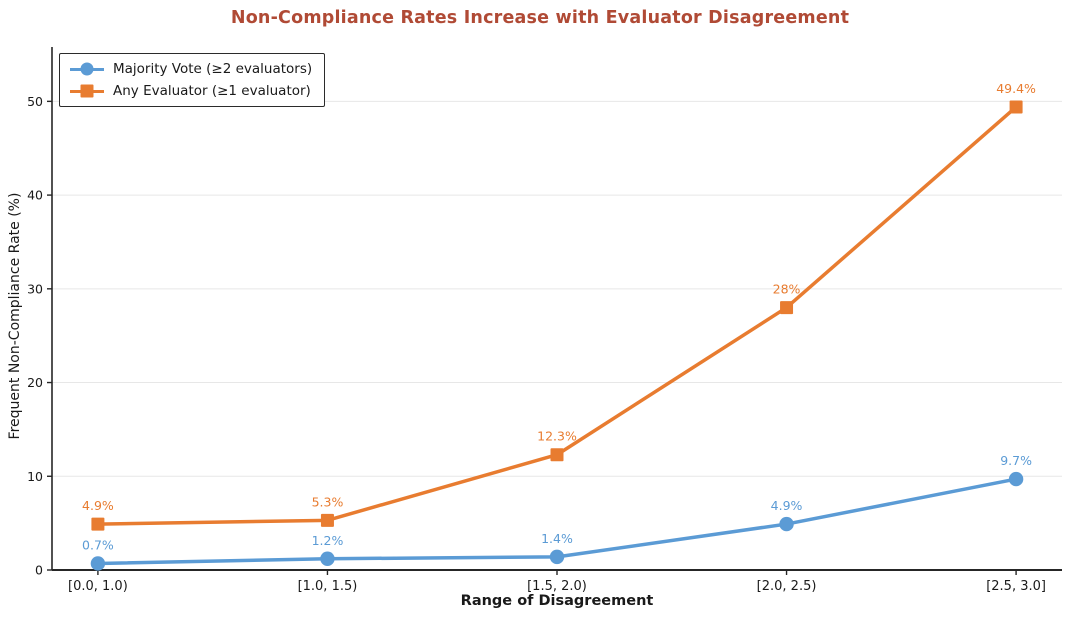 This screenshot has width=1080, height=625. I want to click on y-tick-label-30: 30, so click(35, 288).